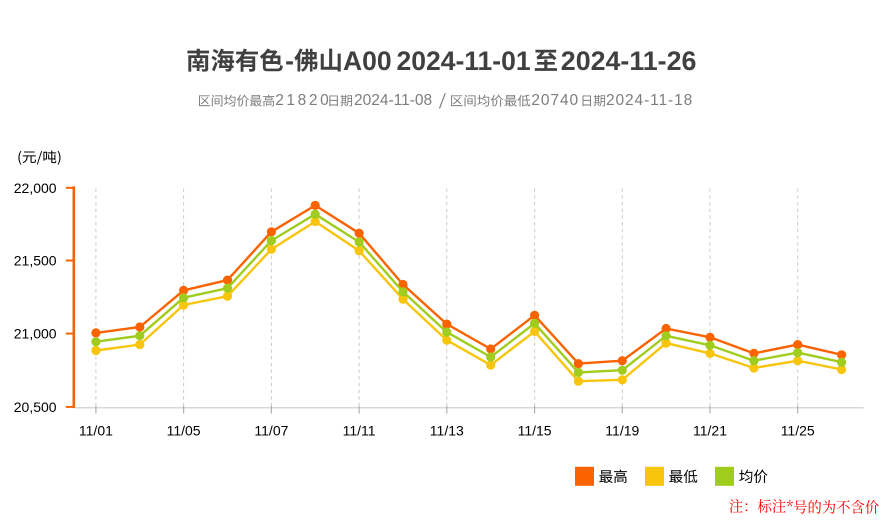 This screenshot has height=522, width=886. Describe the element at coordinates (555, 100) in the screenshot. I see `svg-text: 20740` at that location.